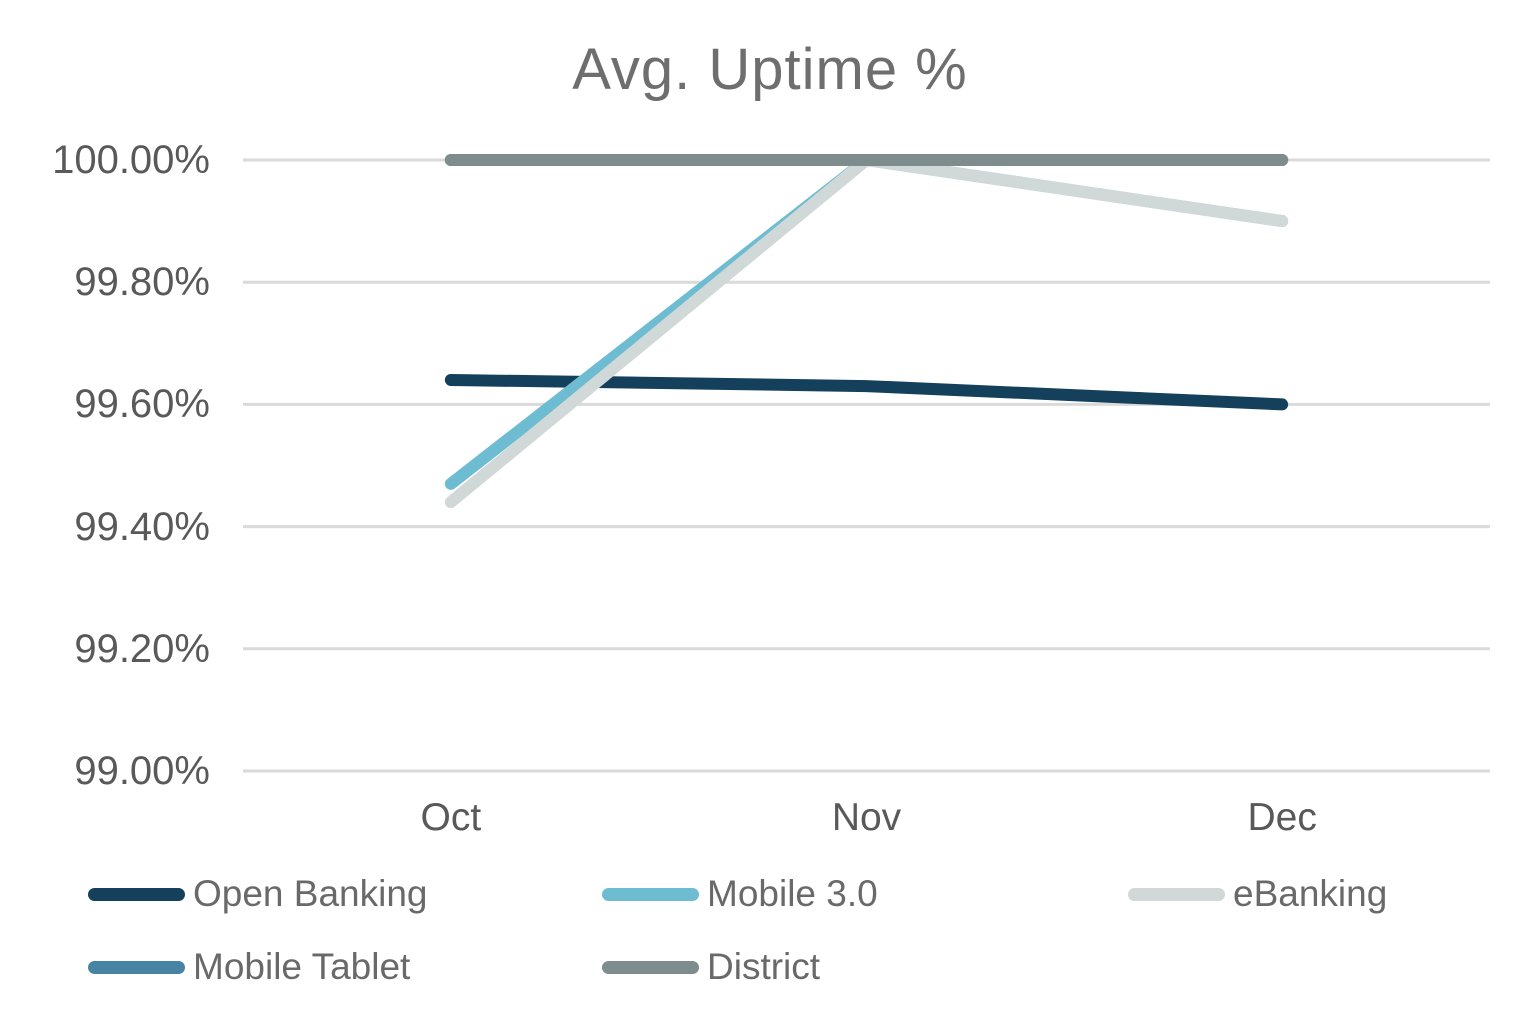 The height and width of the screenshot is (1031, 1540). I want to click on y-axis-label: 99.40%, so click(142, 526).